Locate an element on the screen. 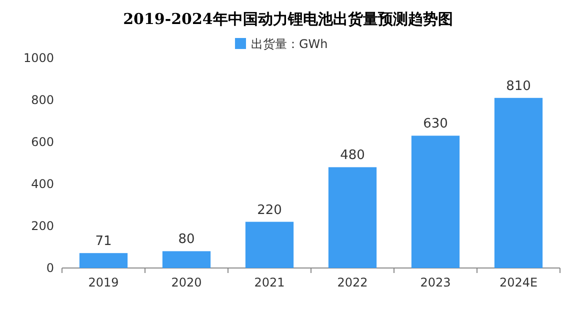 The image size is (576, 327). chart-title: 2019-2024年中国动力锂电池出货量预测趋势图 is located at coordinates (288, 19).